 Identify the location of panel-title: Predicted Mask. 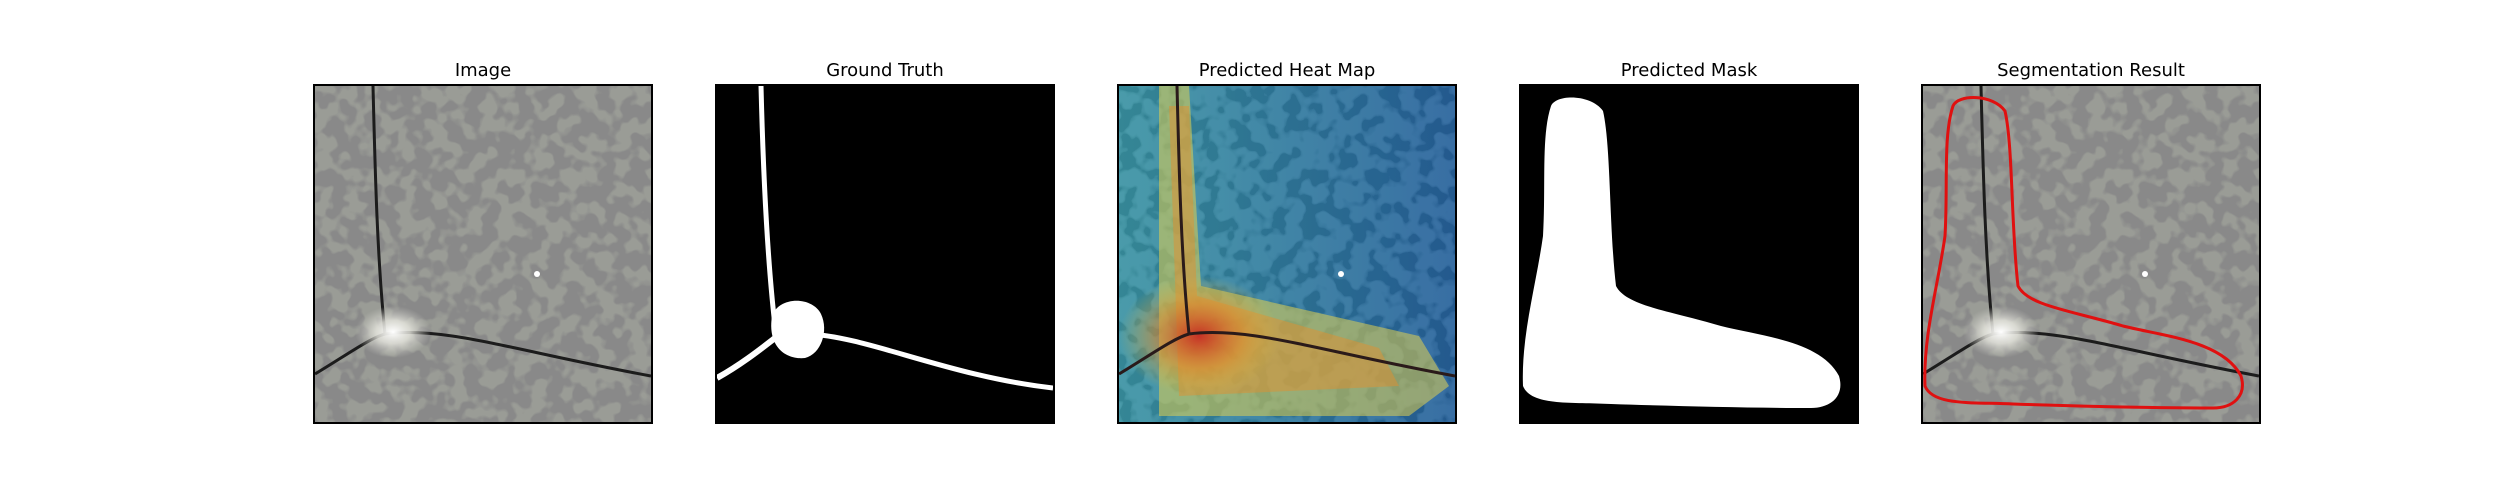
(1689, 70).